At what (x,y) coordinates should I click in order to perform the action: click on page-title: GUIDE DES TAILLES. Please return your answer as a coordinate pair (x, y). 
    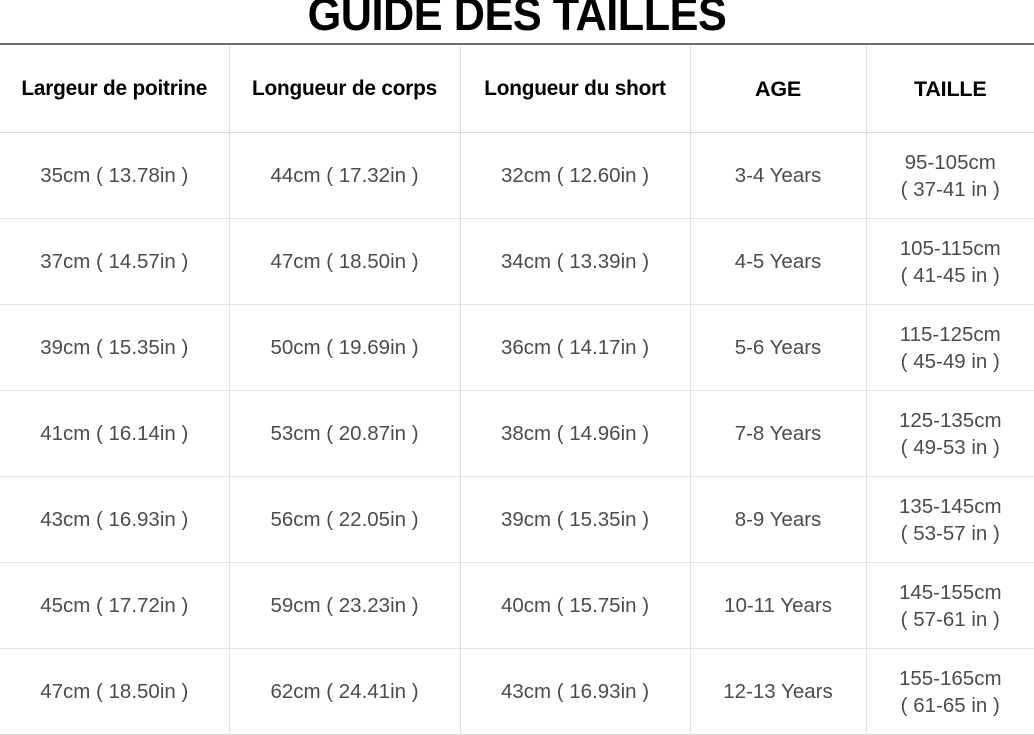
    Looking at the image, I should click on (517, 20).